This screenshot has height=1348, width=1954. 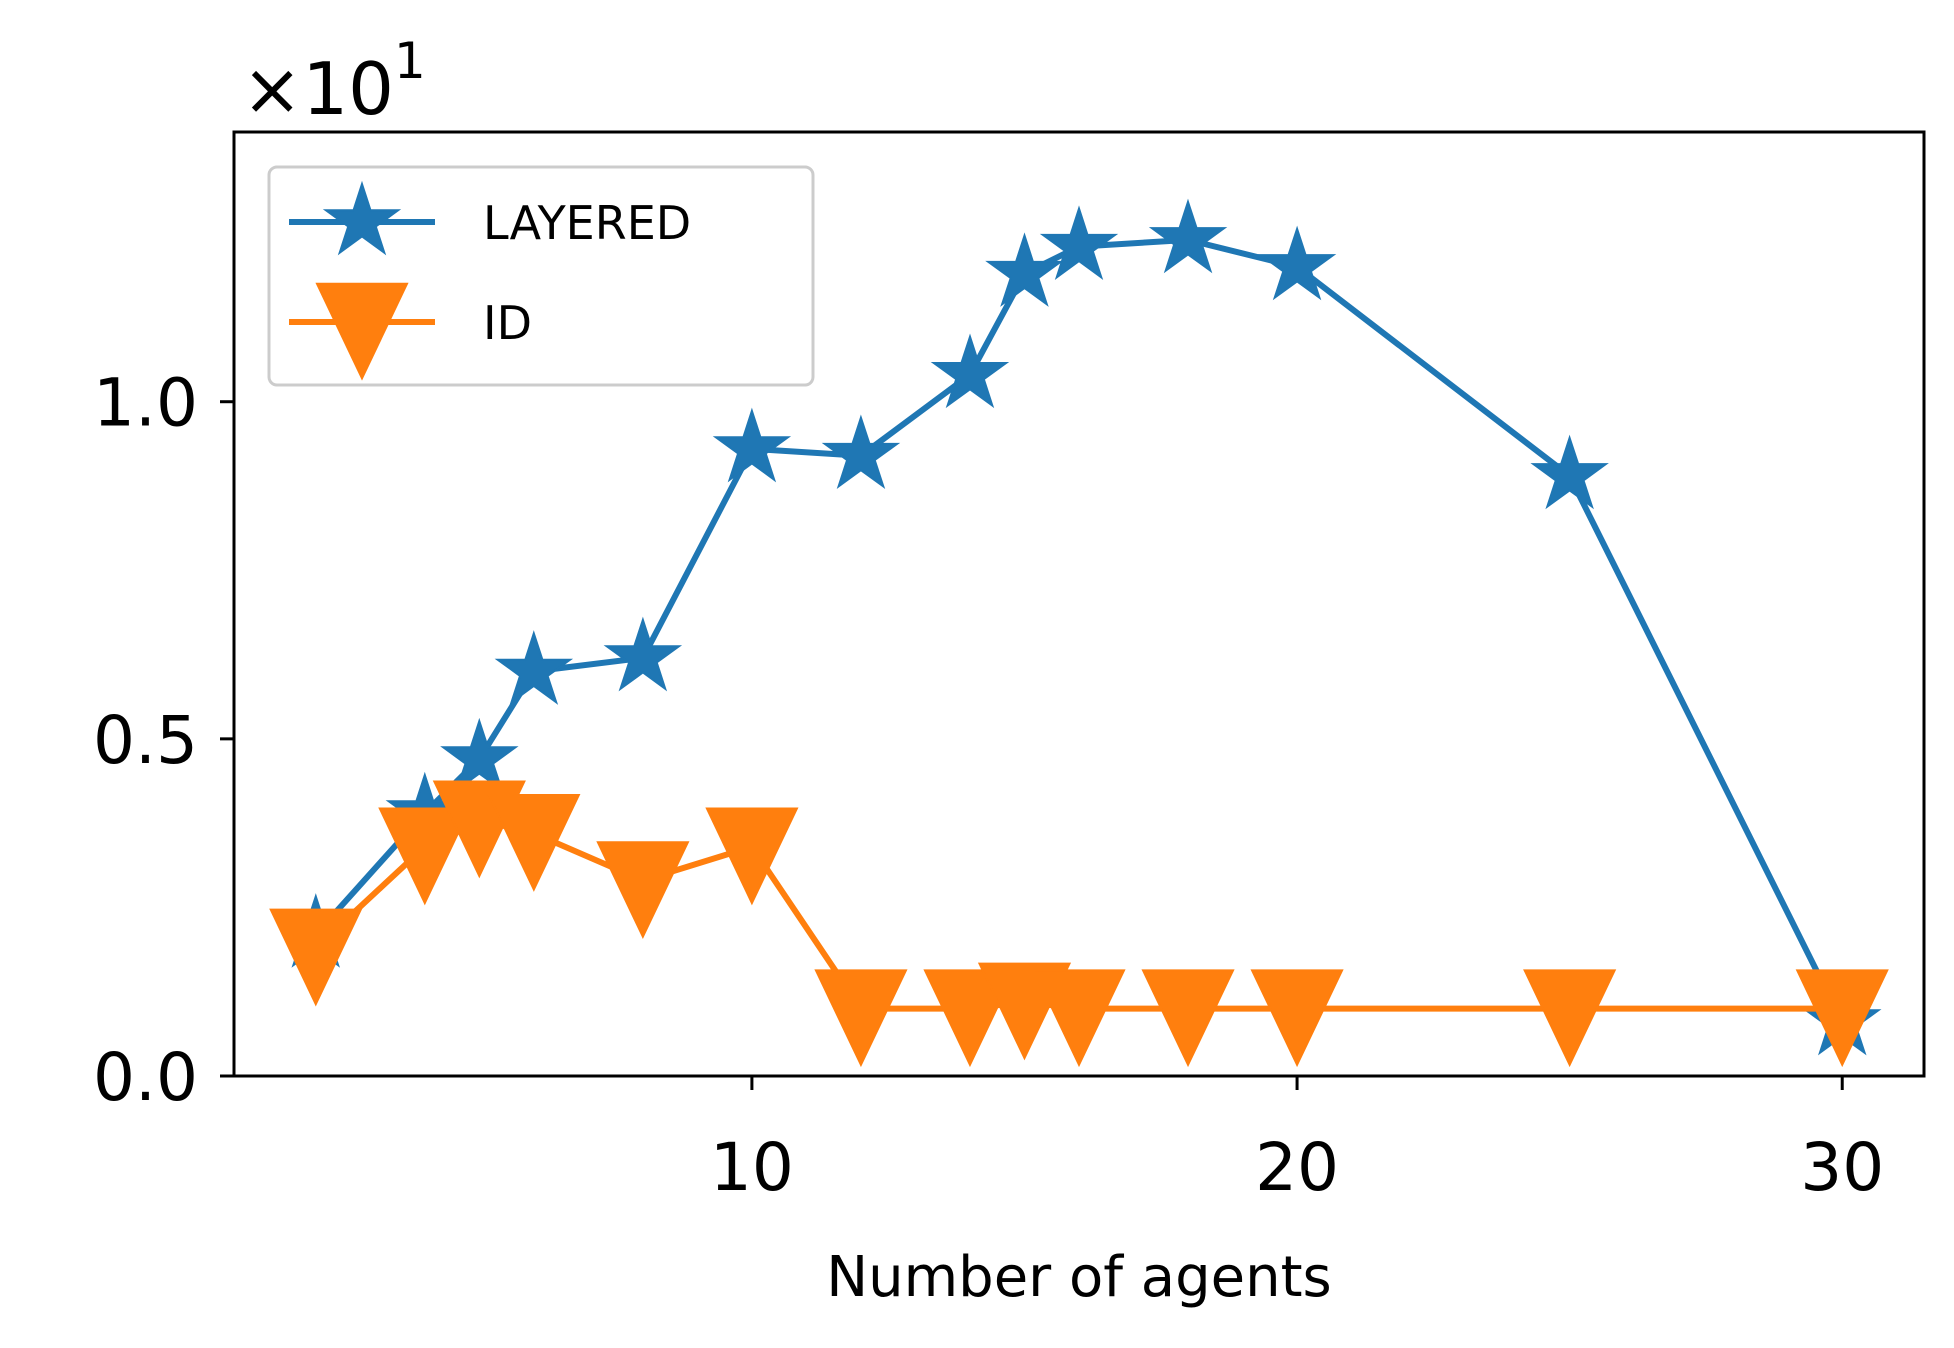 What do you see at coordinates (318, 89) in the screenshot?
I see `multiplier-base: ×10` at bounding box center [318, 89].